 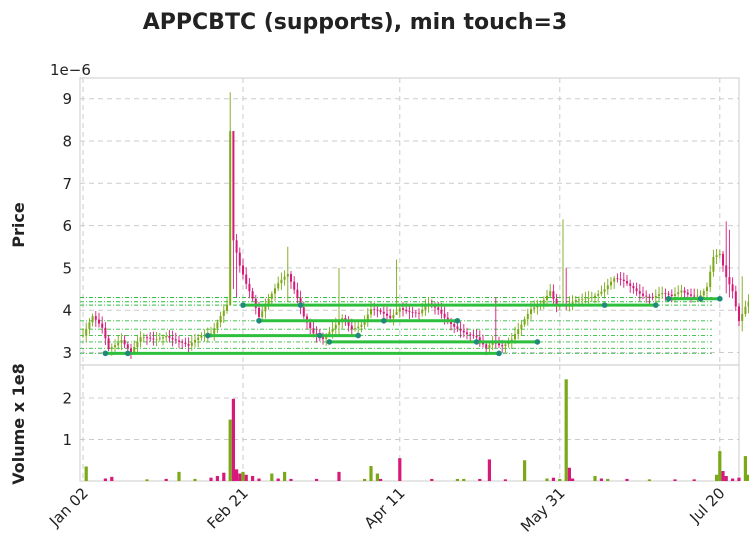 What do you see at coordinates (227, 508) in the screenshot?
I see `x-tick-label: Feb 21` at bounding box center [227, 508].